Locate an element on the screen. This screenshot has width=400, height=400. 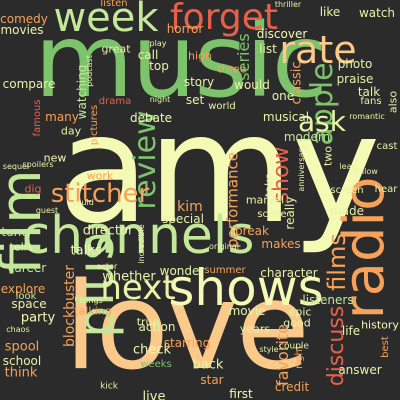
word-scene: scene is located at coordinates (272, 214).